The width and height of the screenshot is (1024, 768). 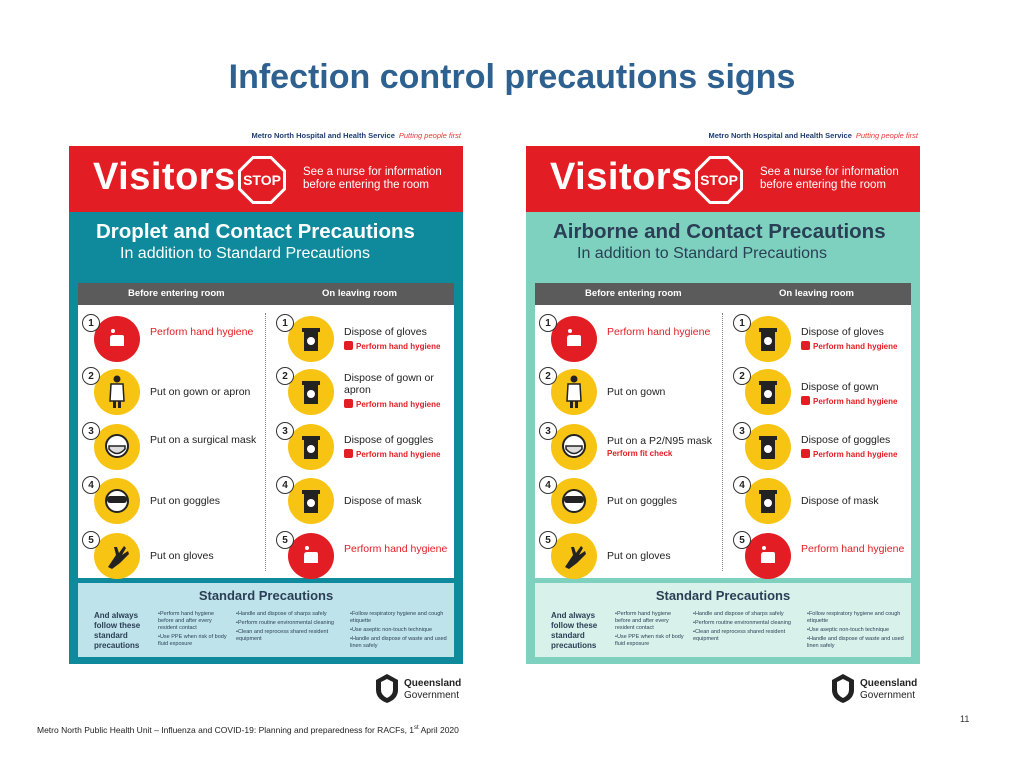 I want to click on step-label: Dispose of goggles, so click(x=846, y=440).